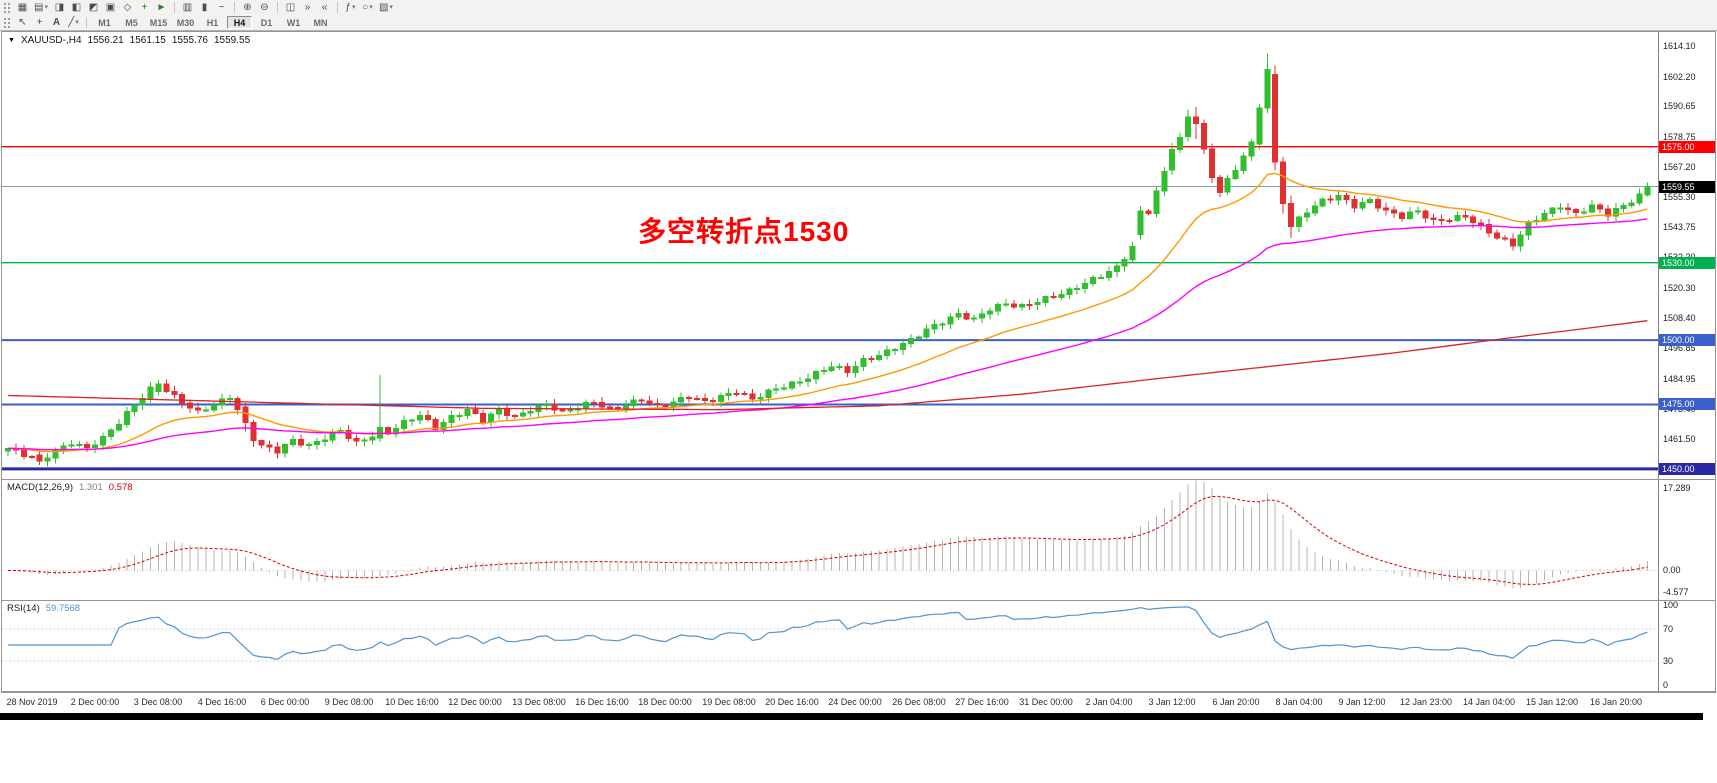  I want to click on price-tick: 1508.40, so click(1679, 318).